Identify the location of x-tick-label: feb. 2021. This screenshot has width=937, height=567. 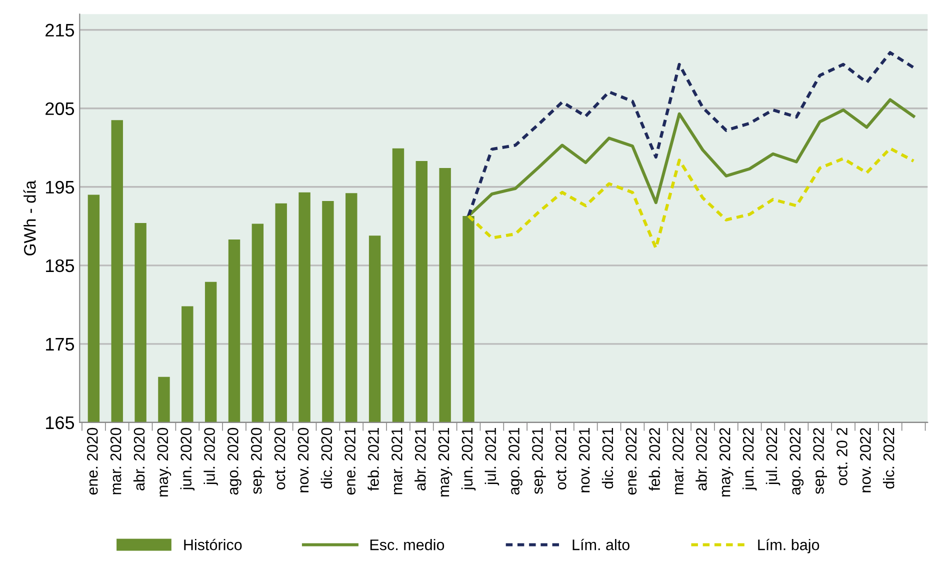
(373, 459).